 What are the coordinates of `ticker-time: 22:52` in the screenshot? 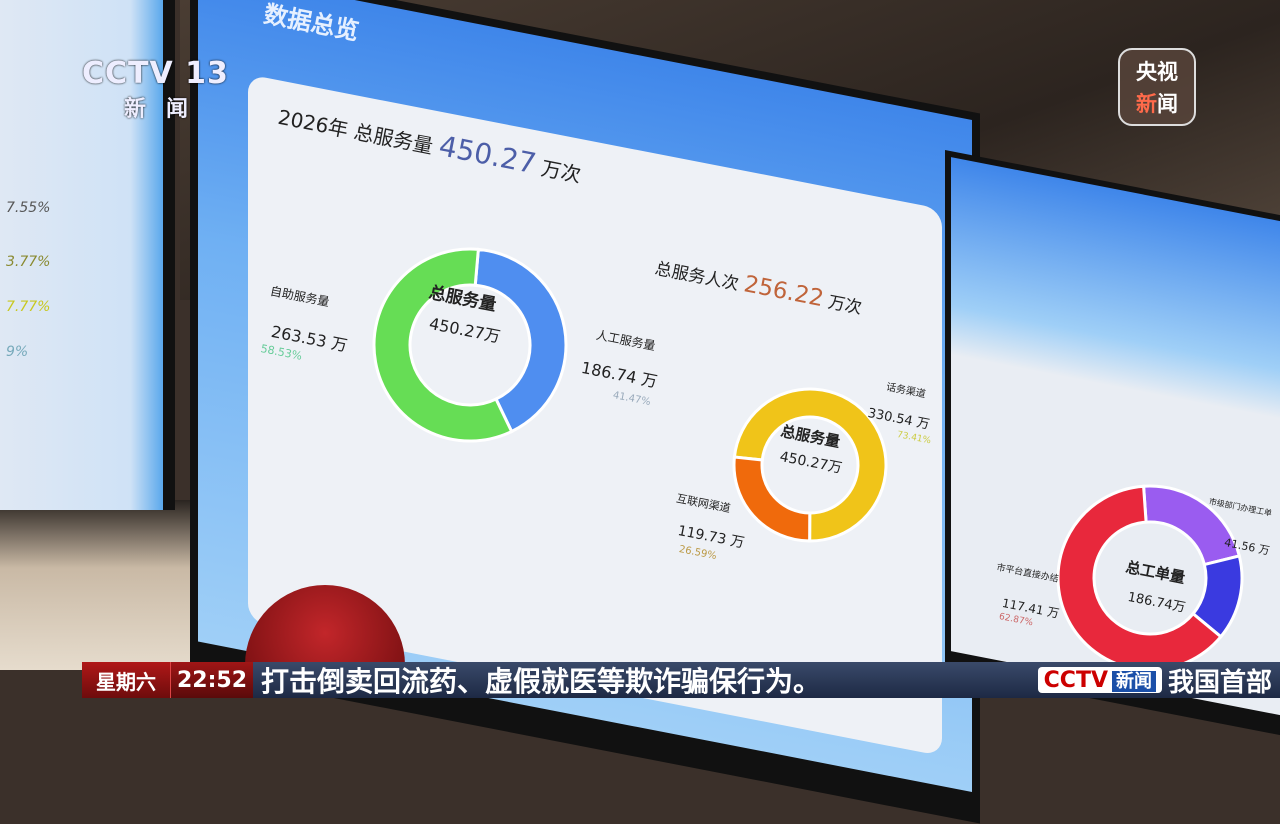 It's located at (212, 680).